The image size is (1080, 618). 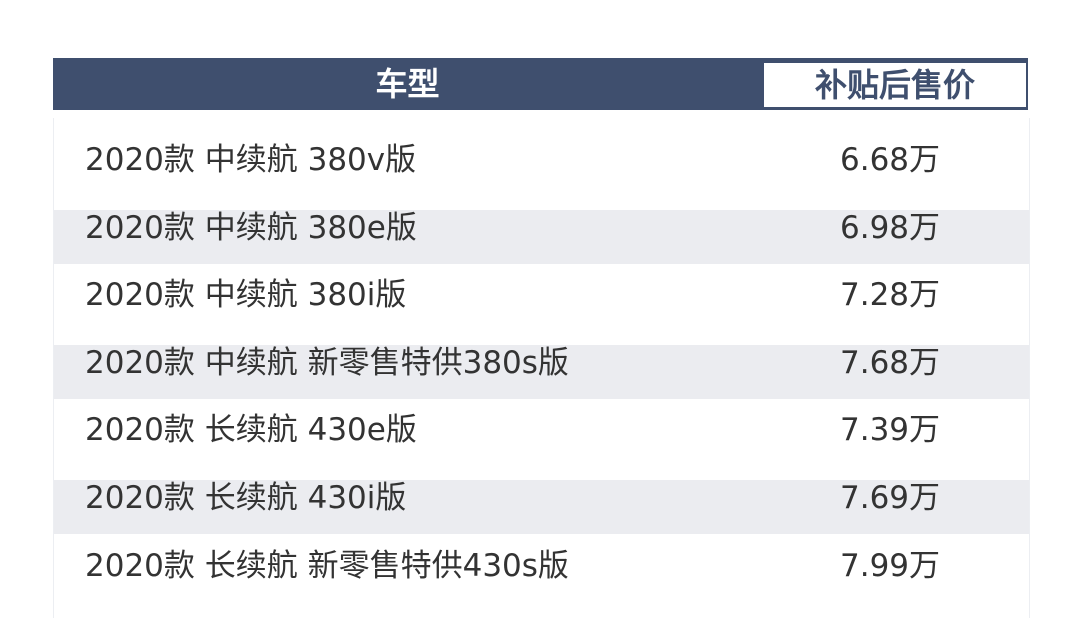 What do you see at coordinates (540, 84) in the screenshot?
I see `table-header: 车型 补贴后售价` at bounding box center [540, 84].